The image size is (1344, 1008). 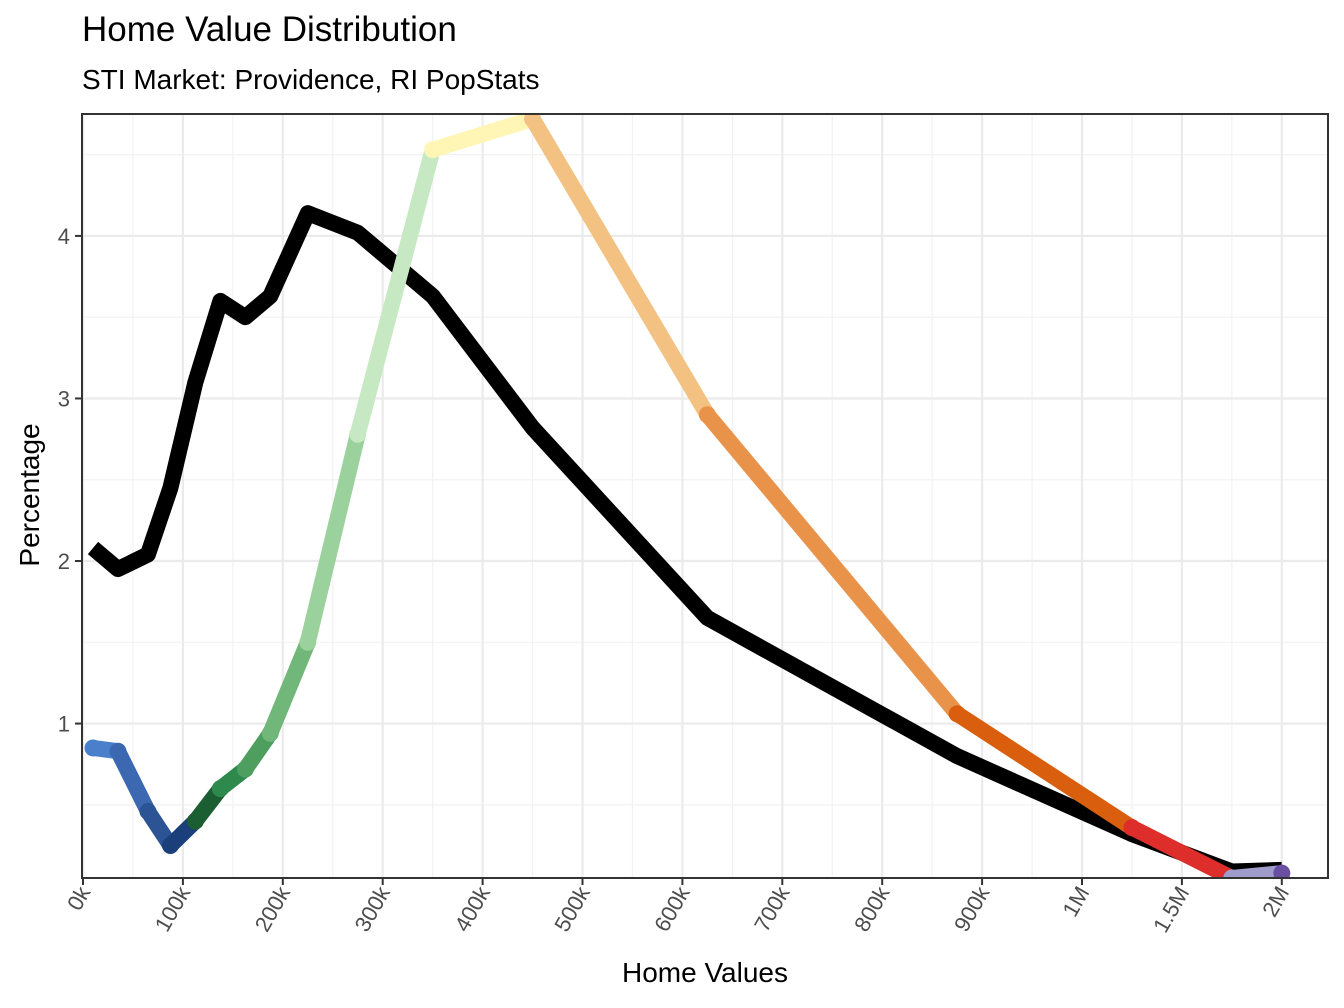 I want to click on chart-subtitle: STI Market: Providence, RI PopStats, so click(x=311, y=79).